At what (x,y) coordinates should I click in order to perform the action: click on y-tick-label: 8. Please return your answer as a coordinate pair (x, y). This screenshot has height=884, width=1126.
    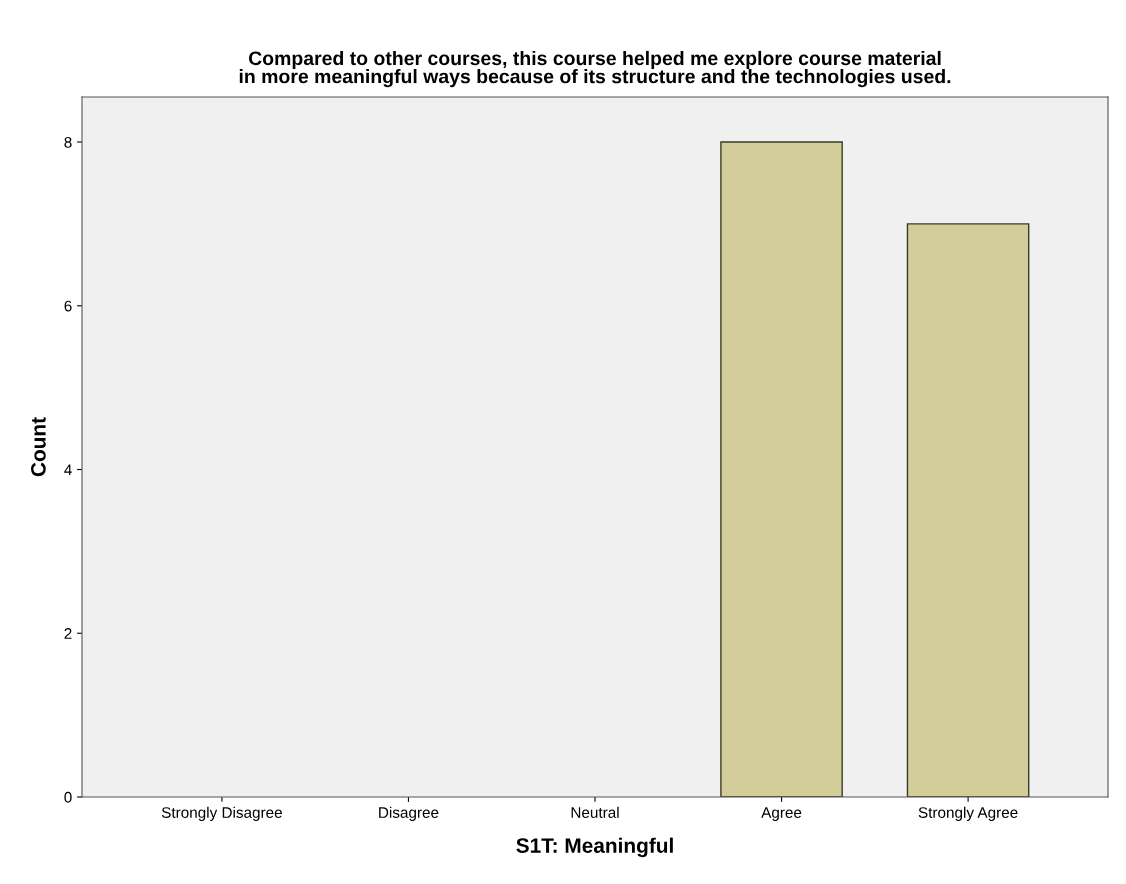
    Looking at the image, I should click on (68, 142).